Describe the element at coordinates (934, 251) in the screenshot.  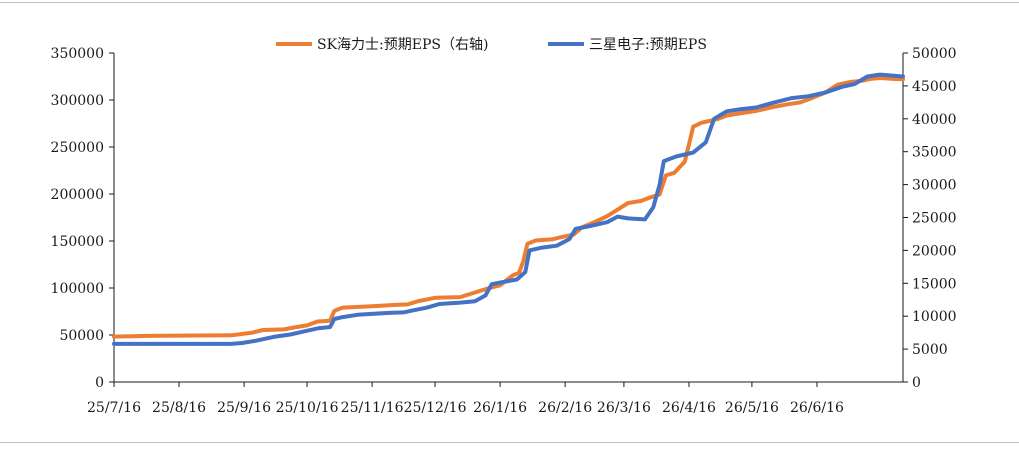
I see `right-tick-label: 20000` at that location.